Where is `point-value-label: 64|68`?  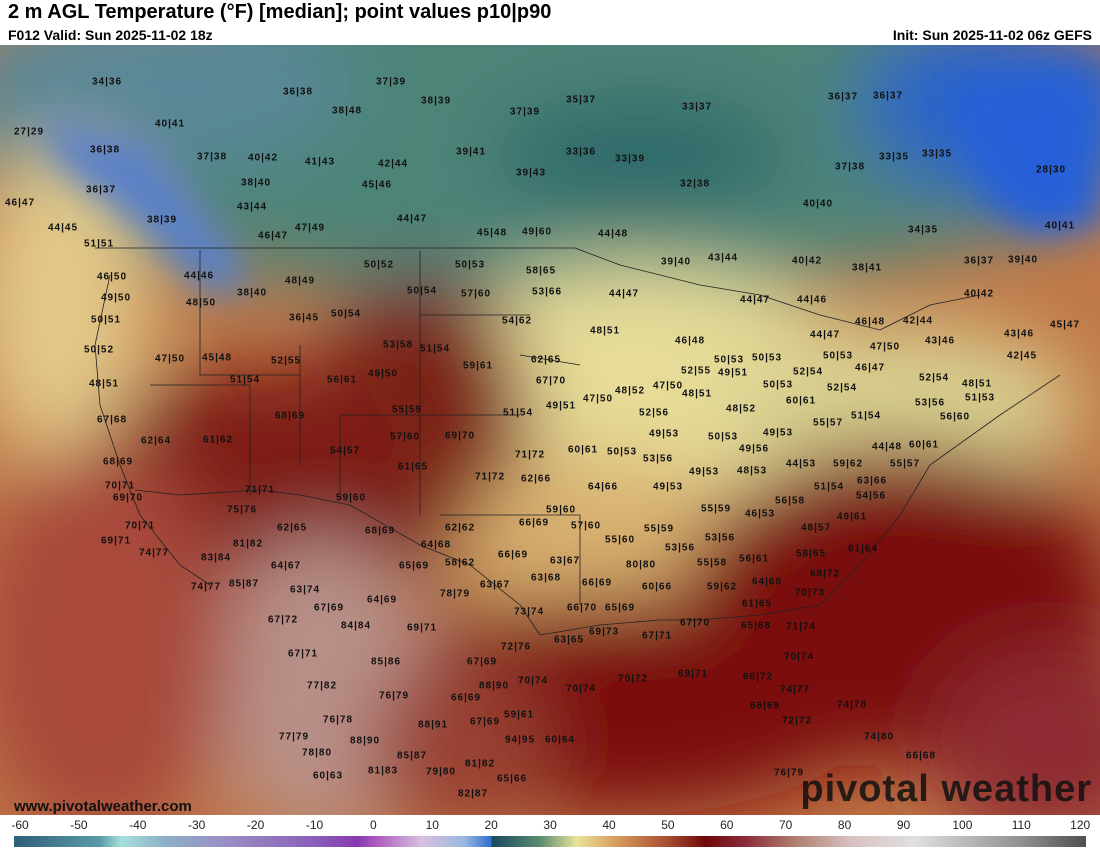 point-value-label: 64|68 is located at coordinates (767, 582).